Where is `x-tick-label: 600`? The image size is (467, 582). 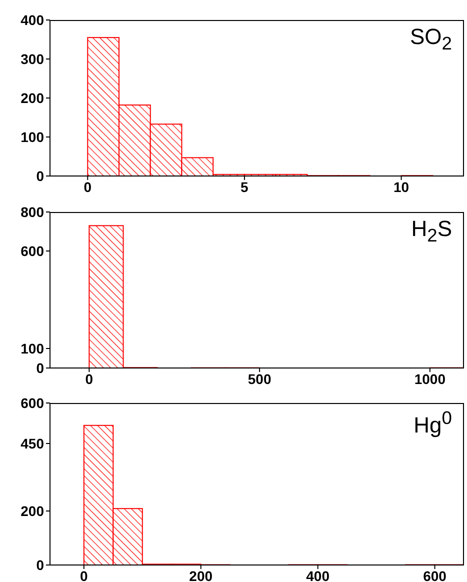
x-tick-label: 600 is located at coordinates (435, 575).